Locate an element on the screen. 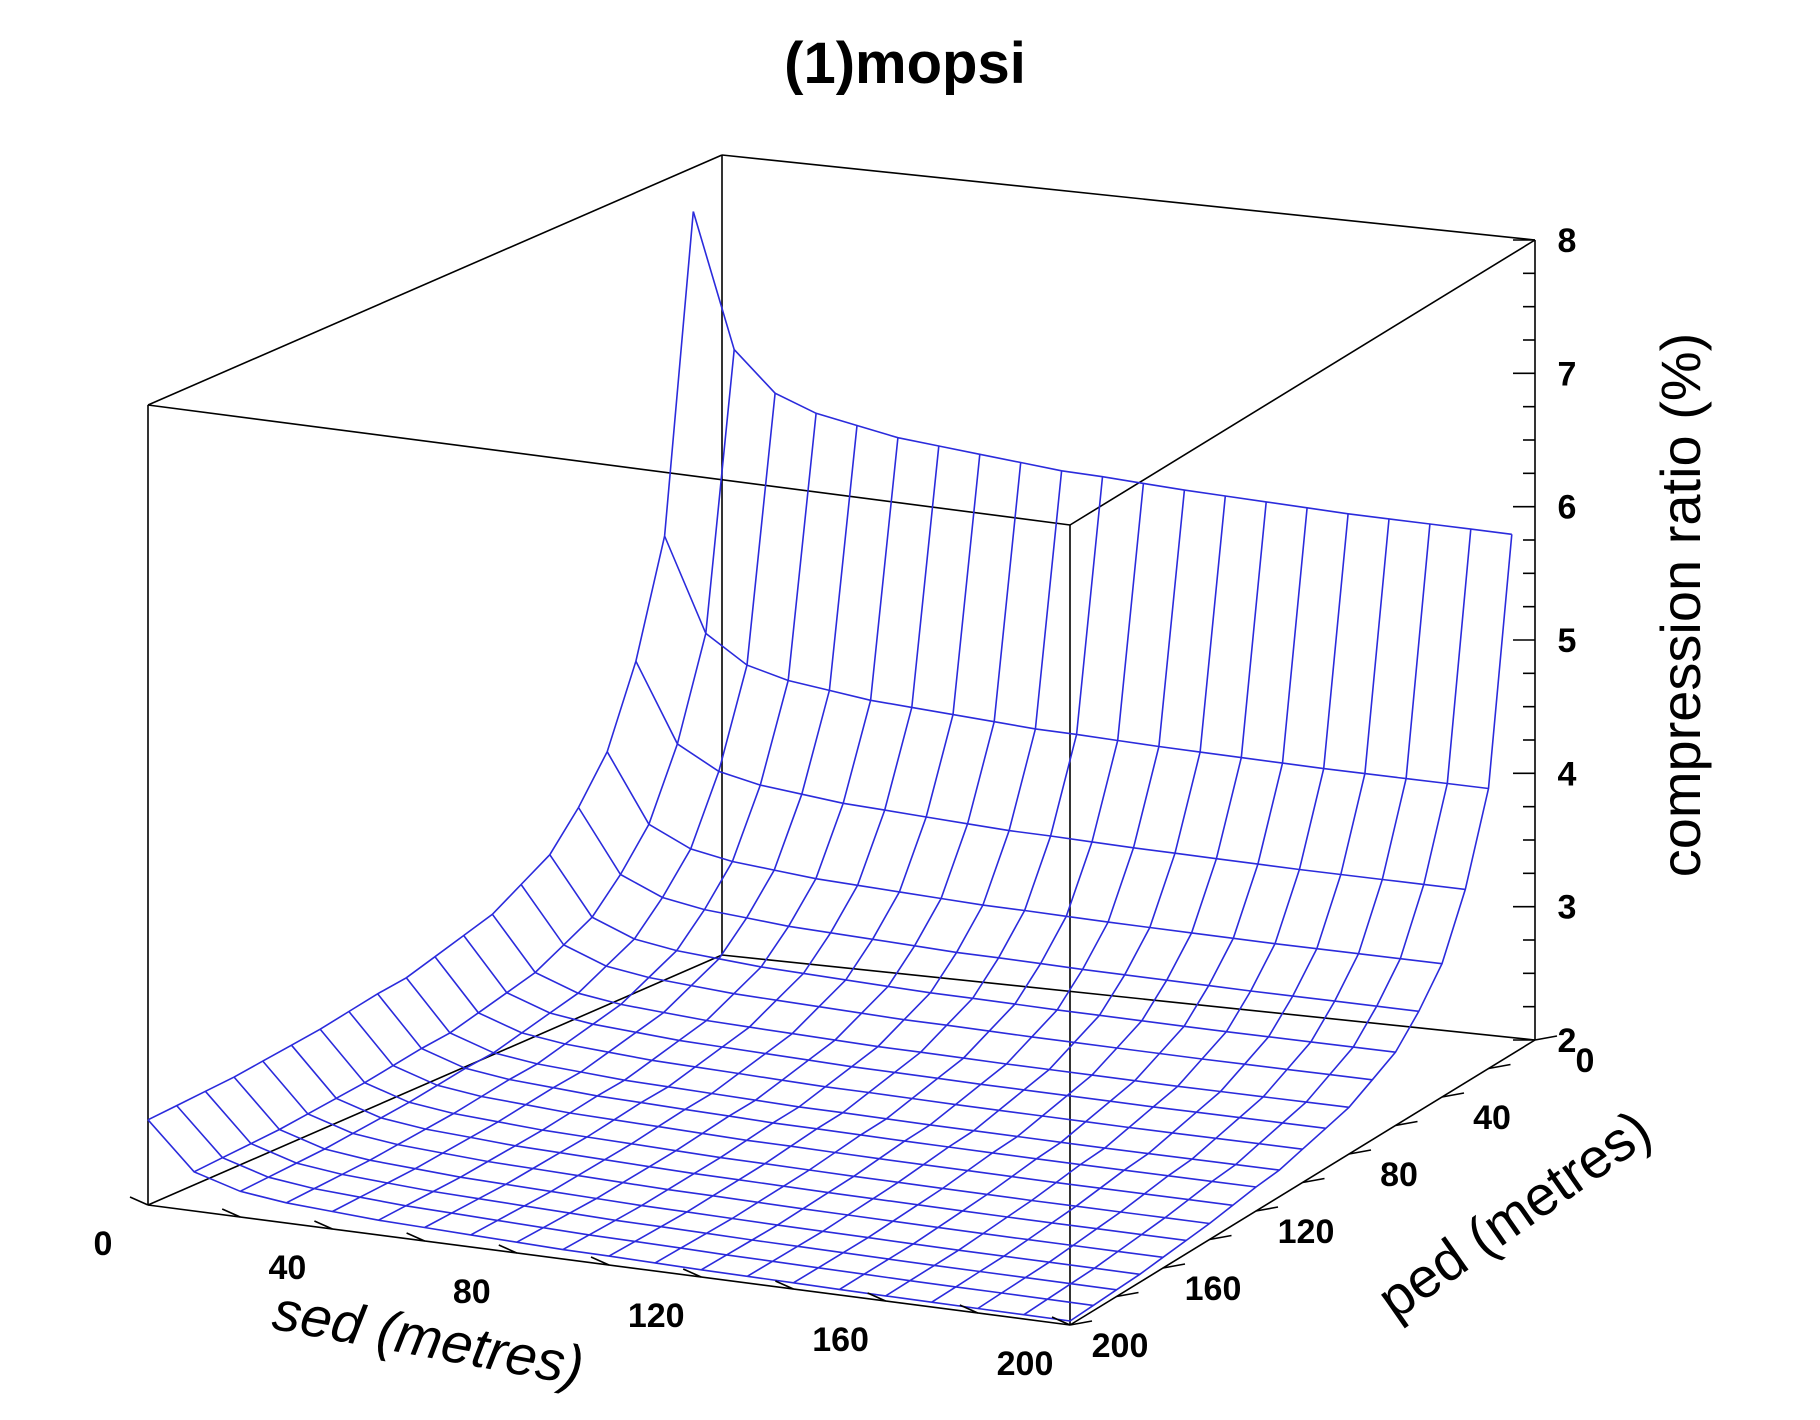 The width and height of the screenshot is (1820, 1420). z-tick-label: 6 is located at coordinates (1567, 508).